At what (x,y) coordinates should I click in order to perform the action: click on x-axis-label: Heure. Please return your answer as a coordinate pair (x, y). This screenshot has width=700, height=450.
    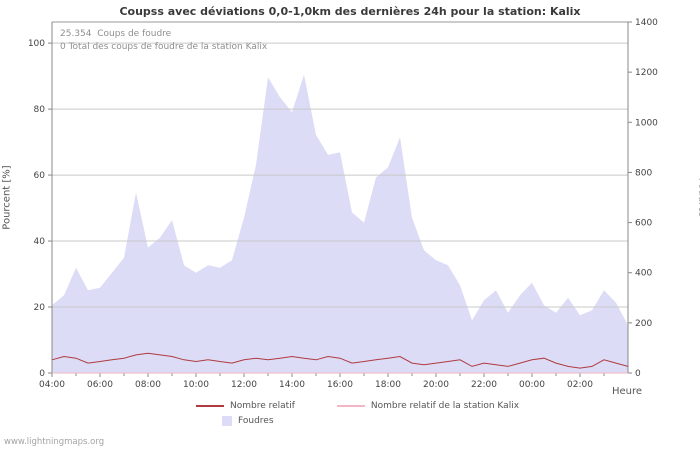
    Looking at the image, I should click on (626, 391).